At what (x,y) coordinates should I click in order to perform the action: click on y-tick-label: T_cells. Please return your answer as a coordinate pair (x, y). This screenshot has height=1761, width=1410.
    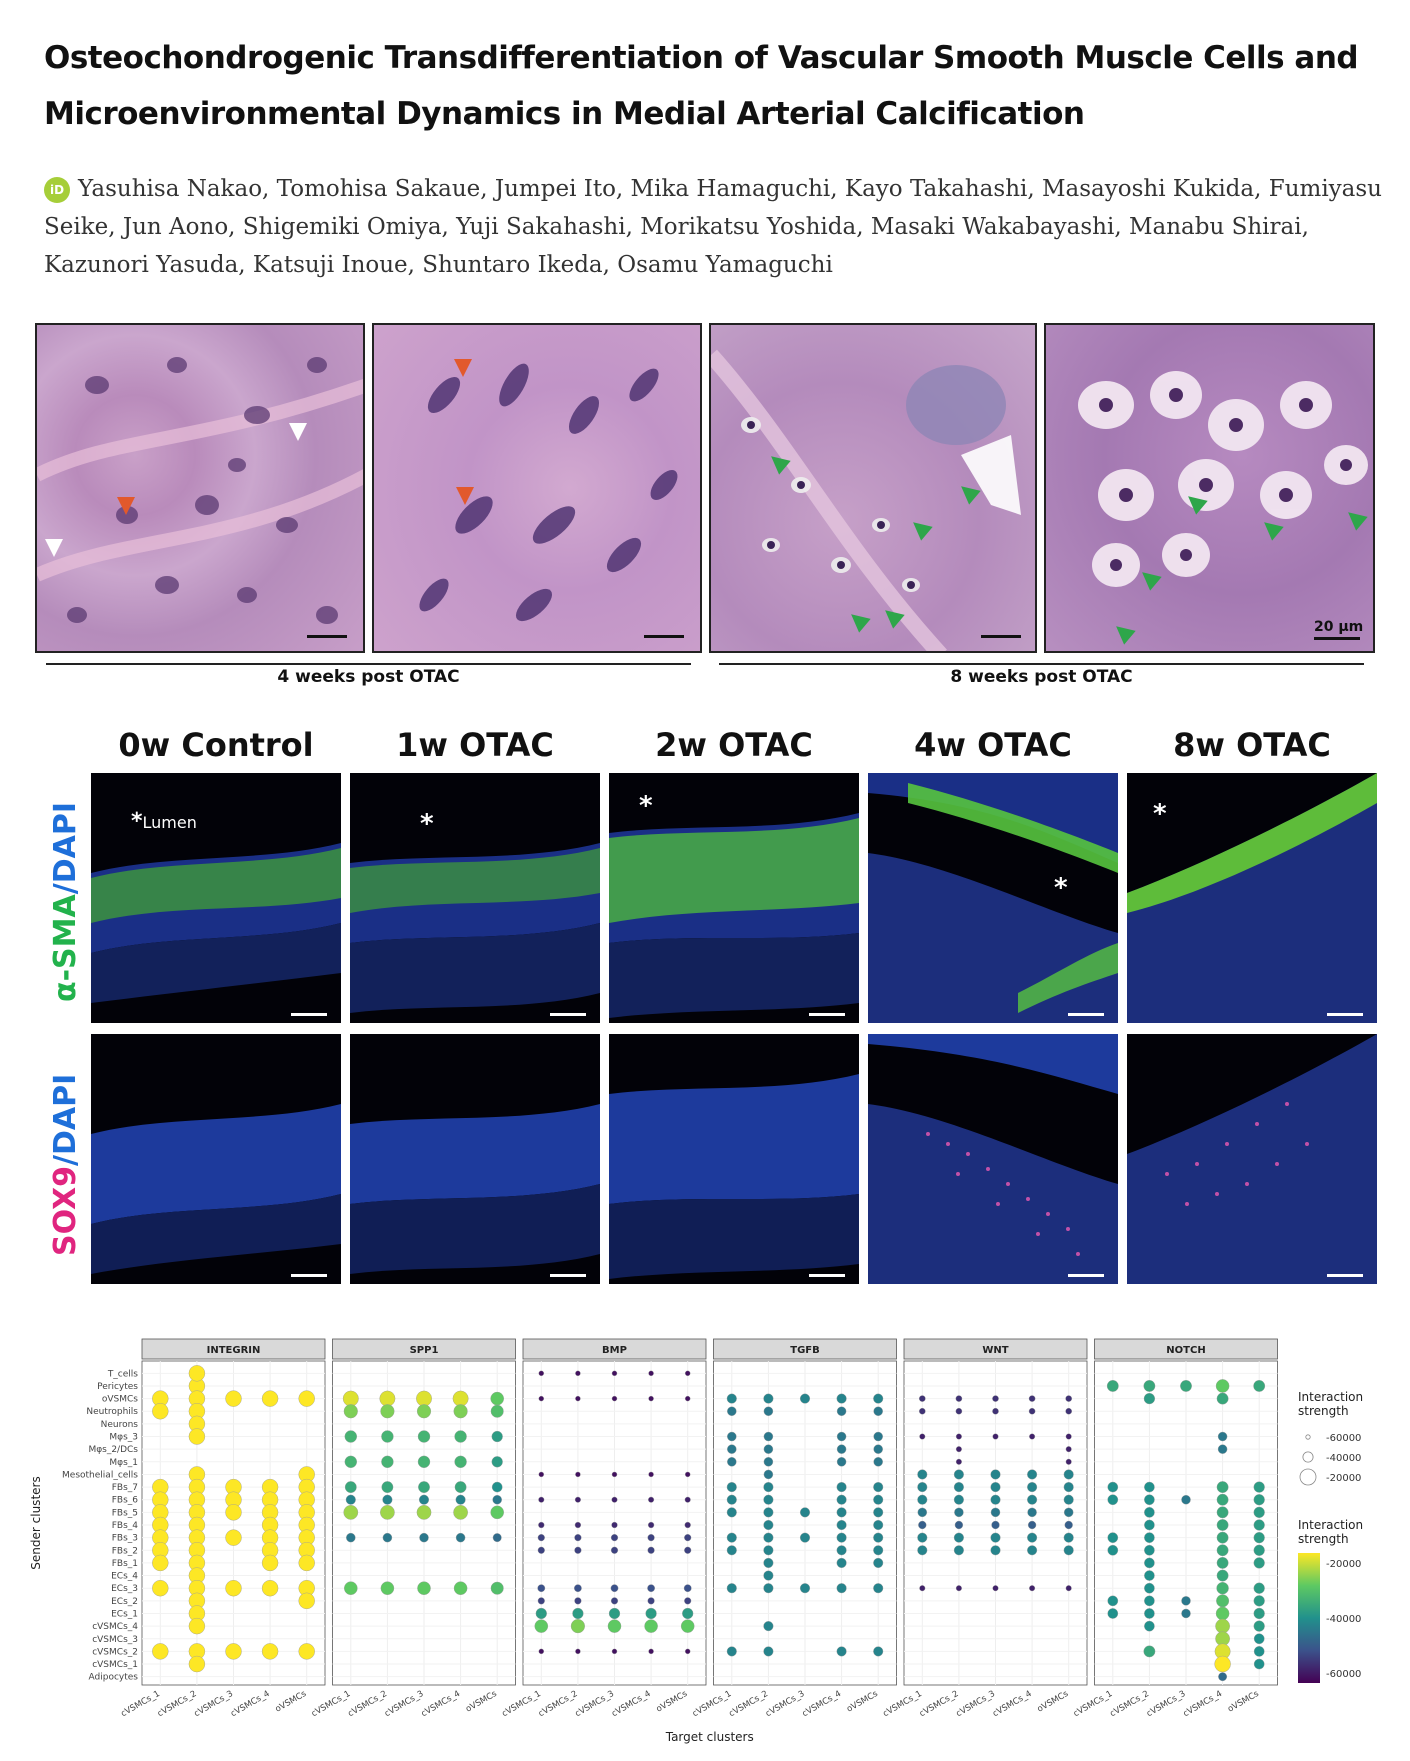
    Looking at the image, I should click on (122, 1374).